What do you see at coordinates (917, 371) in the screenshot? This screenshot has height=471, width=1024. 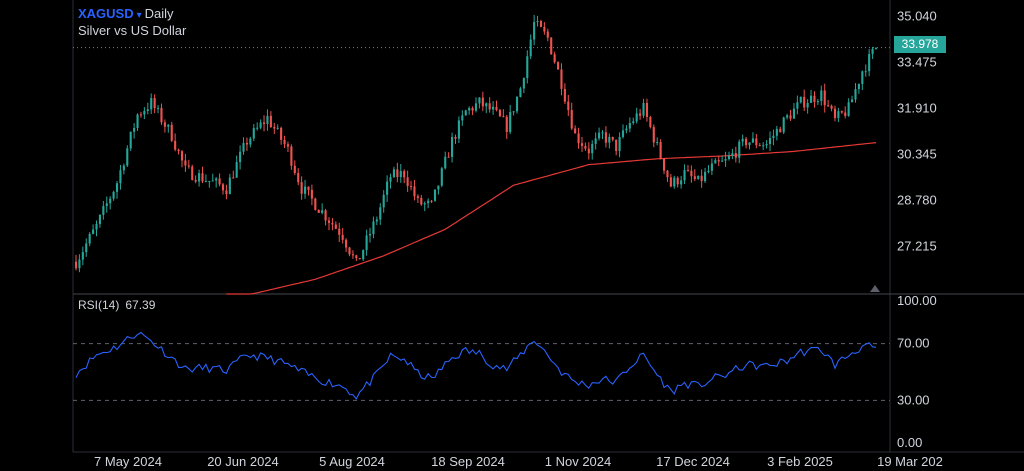 I see `rsi-axis: 100.00 70.00 30.00 0.00` at bounding box center [917, 371].